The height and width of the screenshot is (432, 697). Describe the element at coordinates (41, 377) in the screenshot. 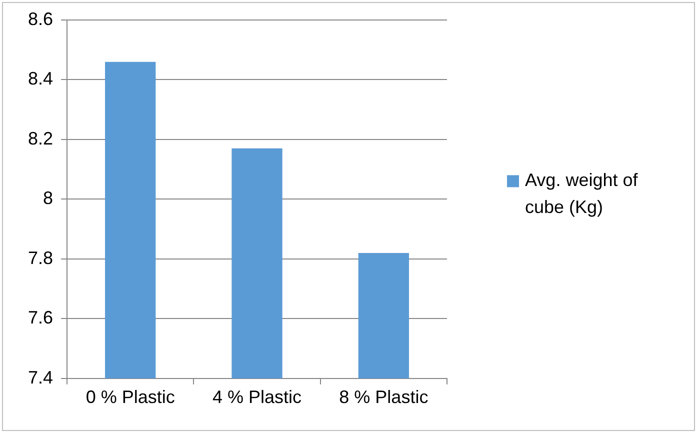

I see `y-tick-label: 7.4` at that location.